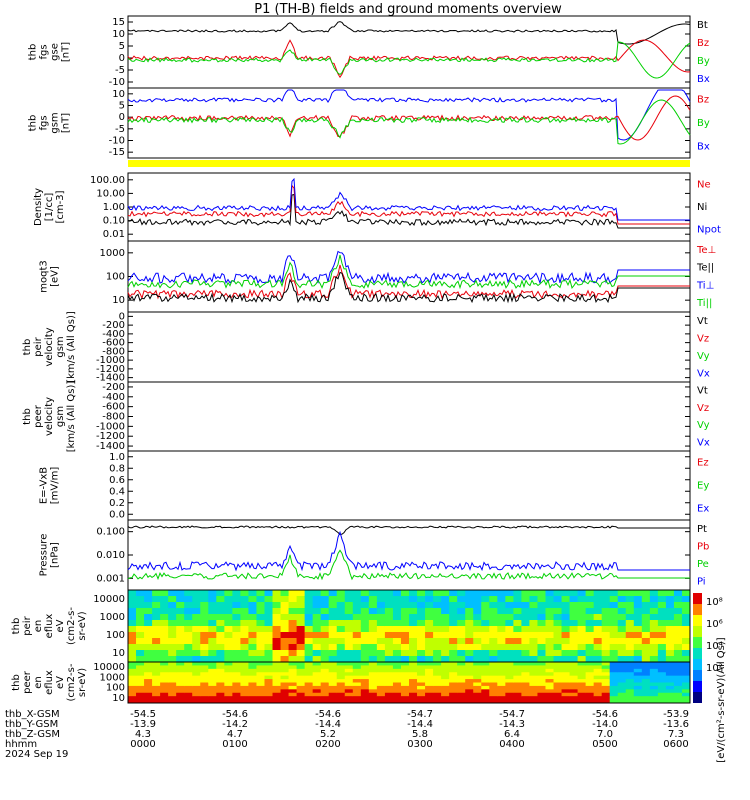 Image resolution: width=750 pixels, height=800 pixels. What do you see at coordinates (703, 564) in the screenshot?
I see `legend-Pe: Pe` at bounding box center [703, 564].